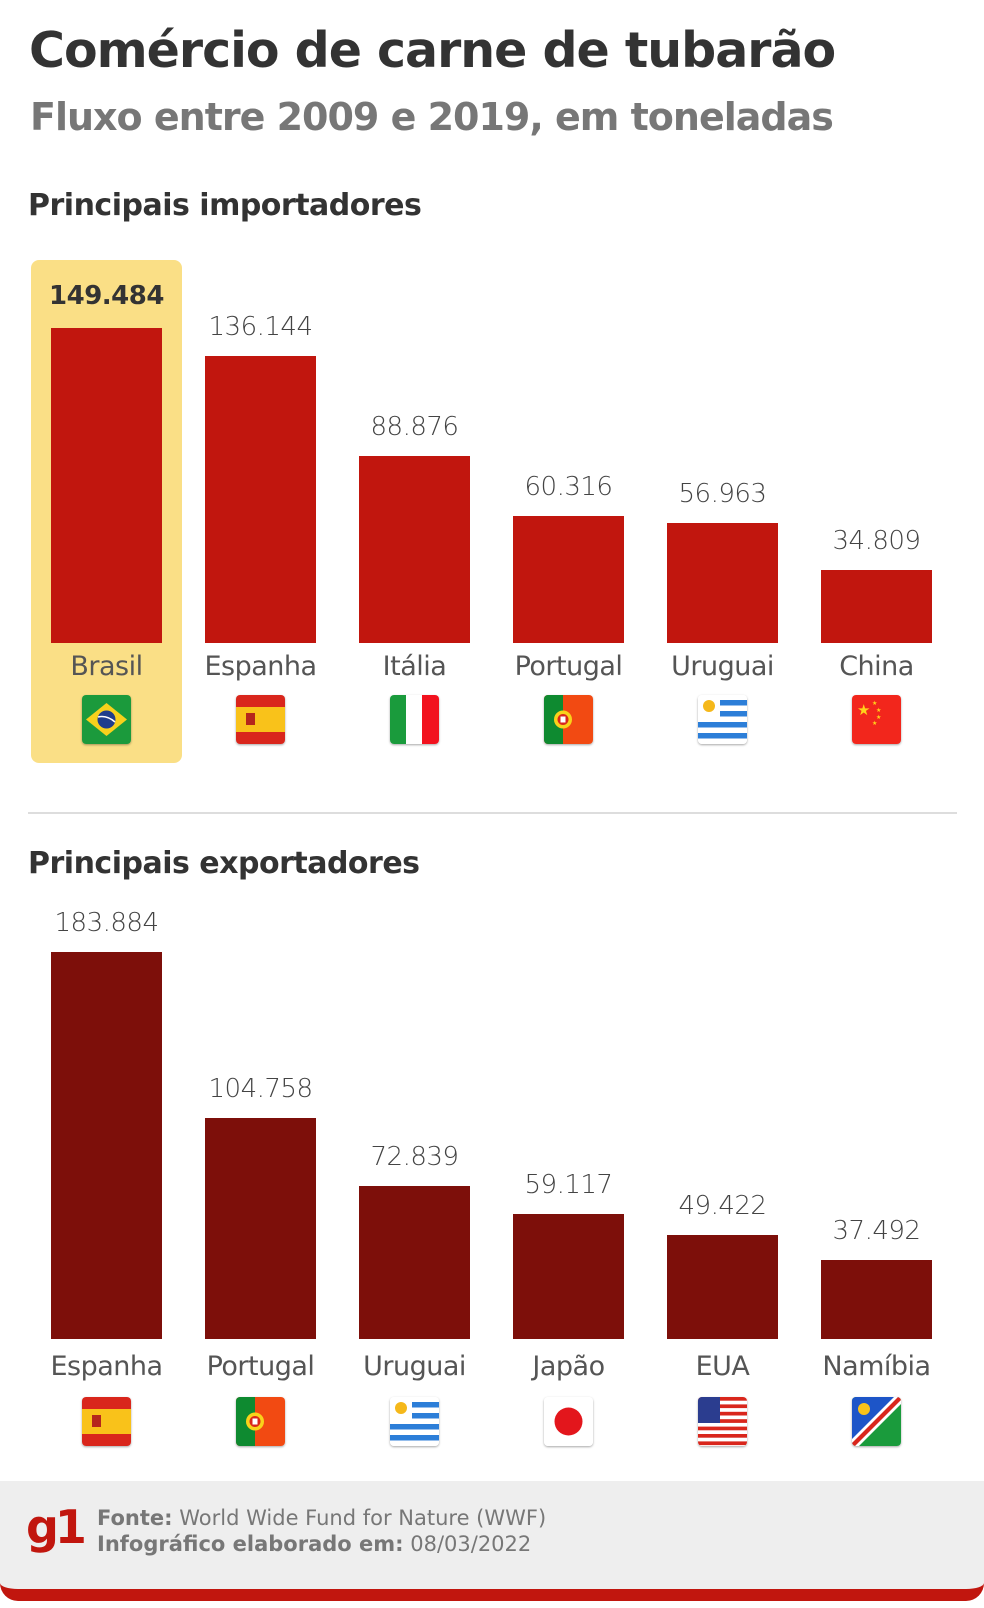 The image size is (984, 1608). Describe the element at coordinates (876, 1421) in the screenshot. I see `namibia-flag-icon` at that location.